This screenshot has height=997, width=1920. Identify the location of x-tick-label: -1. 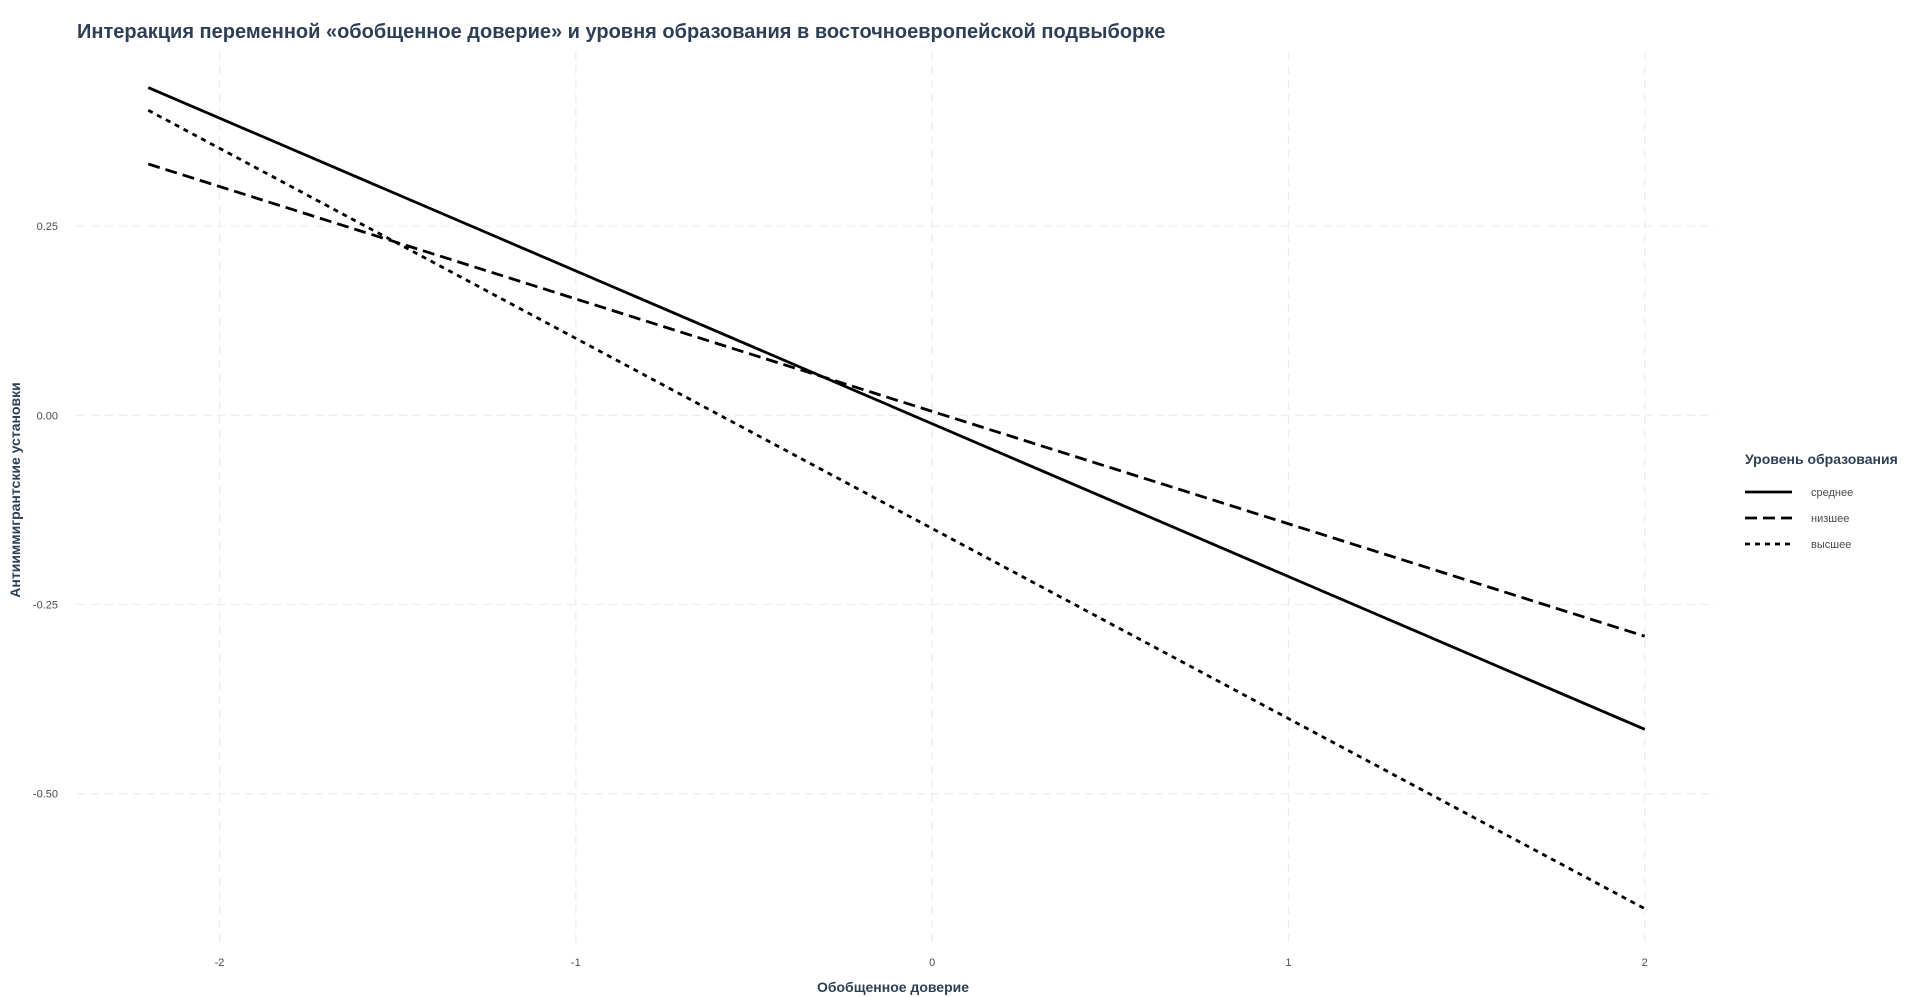
(576, 963).